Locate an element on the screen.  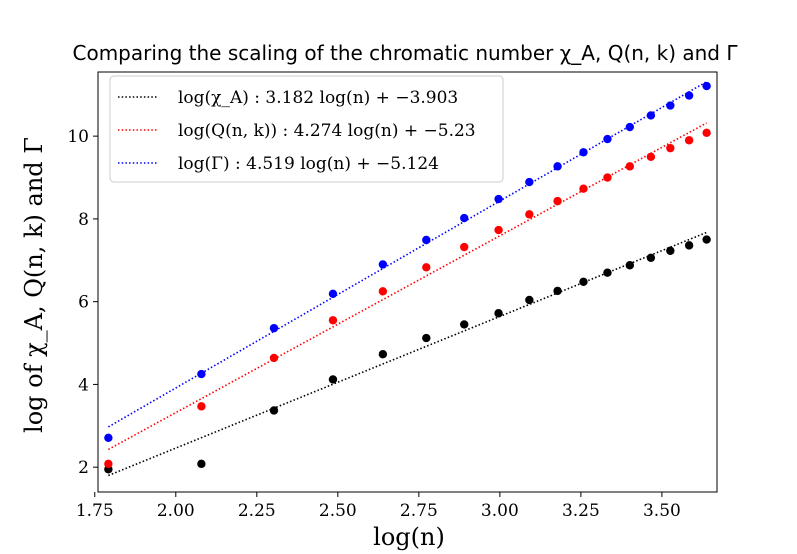
legend-label: log(χ_A) : 3.182 log(n) + −3.903 is located at coordinates (318, 98).